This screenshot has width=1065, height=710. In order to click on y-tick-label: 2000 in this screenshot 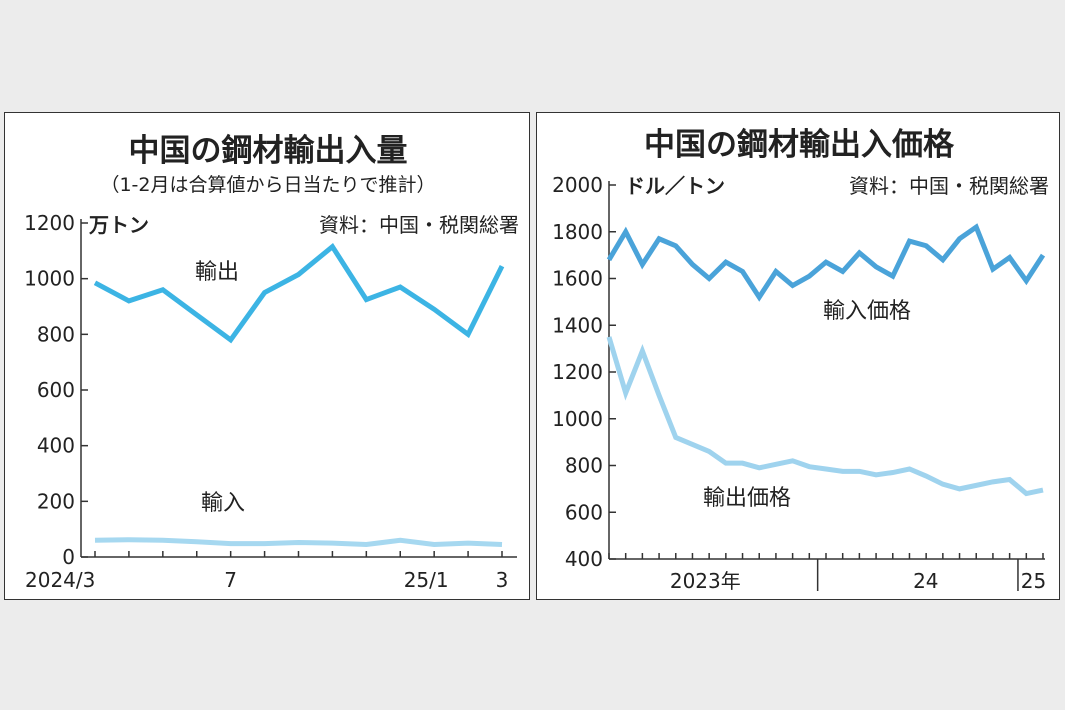, I will do `click(577, 185)`.